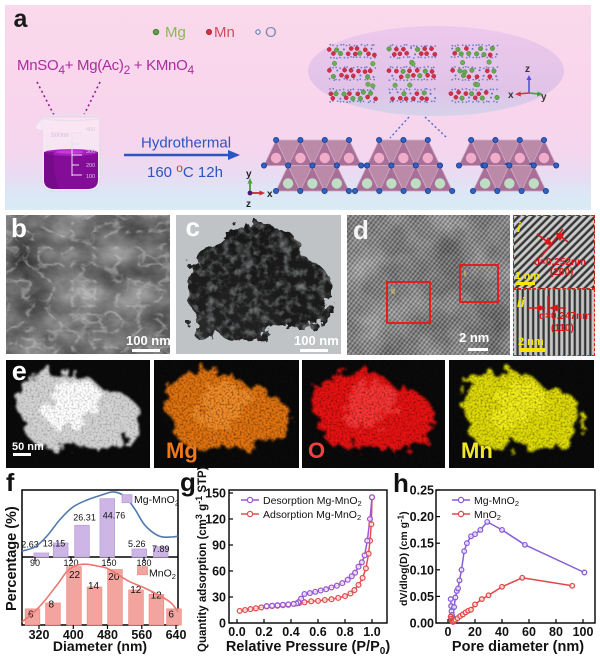  Describe the element at coordinates (75, 575) in the screenshot. I see `svg-text: 22` at that location.